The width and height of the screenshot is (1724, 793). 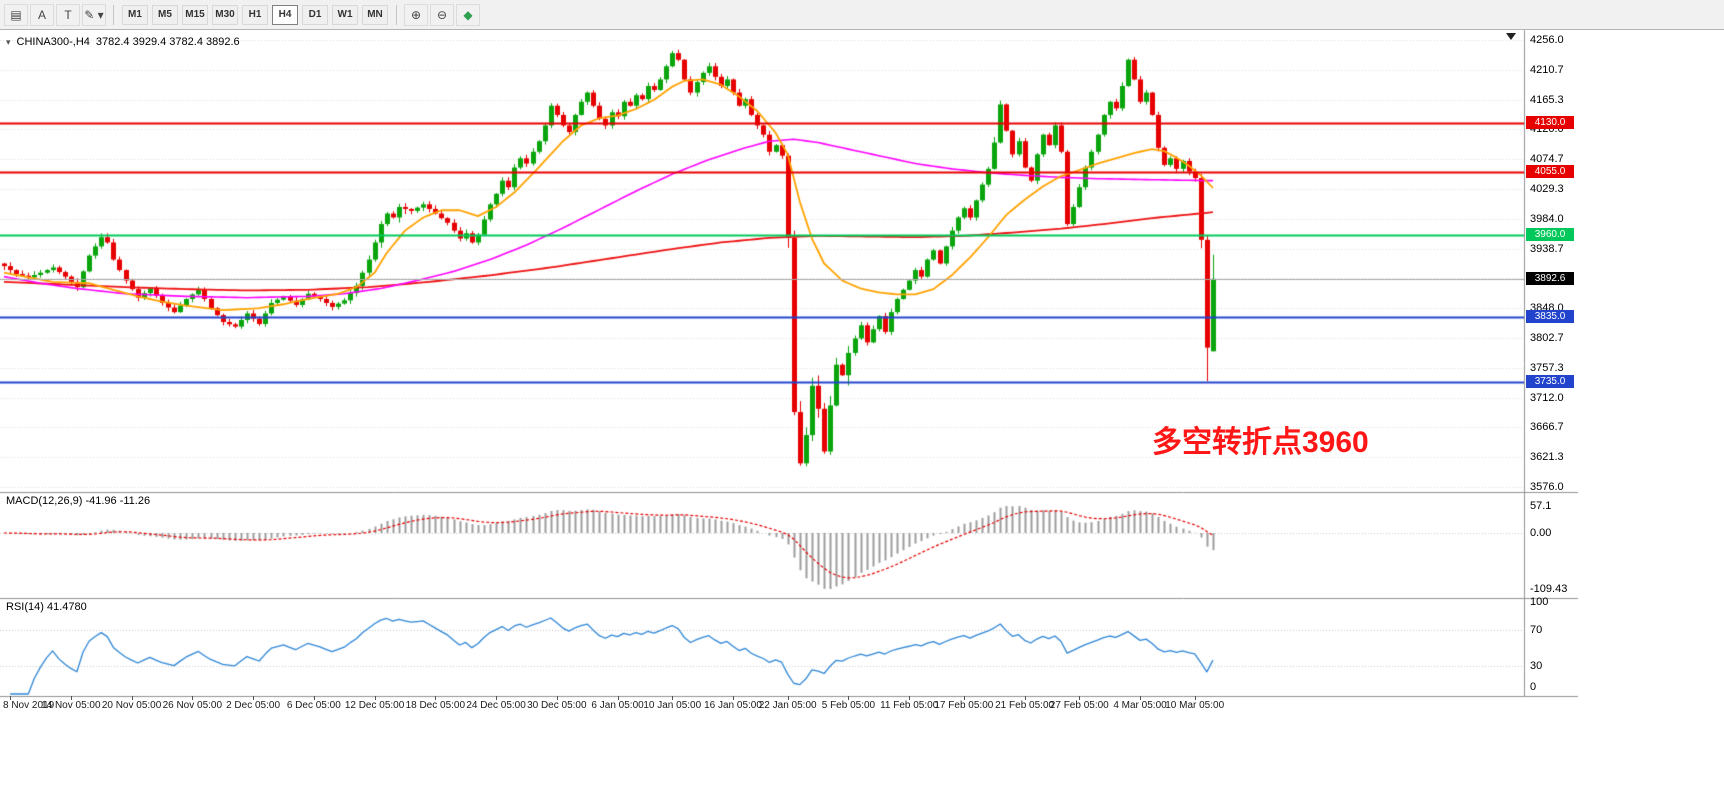 What do you see at coordinates (375, 14) in the screenshot?
I see `timeframe-mn-button: MN` at bounding box center [375, 14].